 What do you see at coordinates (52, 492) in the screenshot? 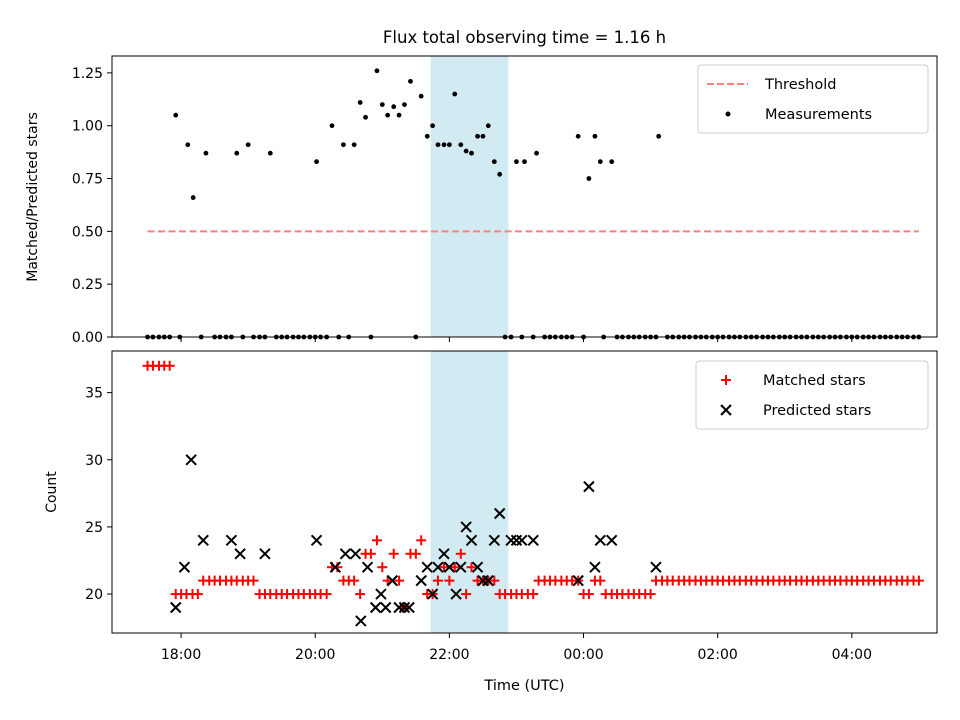
I see `bottom-y-axis-label: Count` at bounding box center [52, 492].